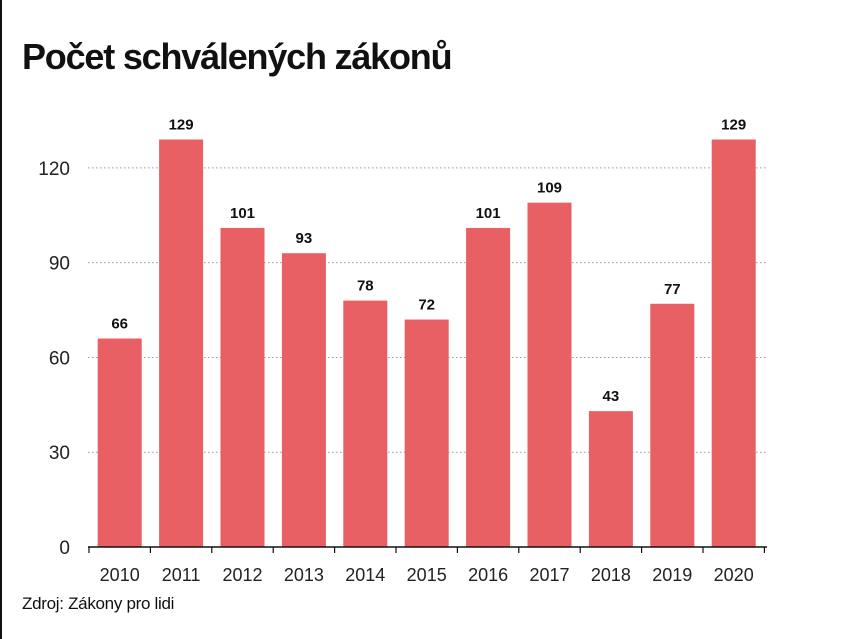  I want to click on source-note: Zdroj: Zákony pro lidi, so click(98, 603).